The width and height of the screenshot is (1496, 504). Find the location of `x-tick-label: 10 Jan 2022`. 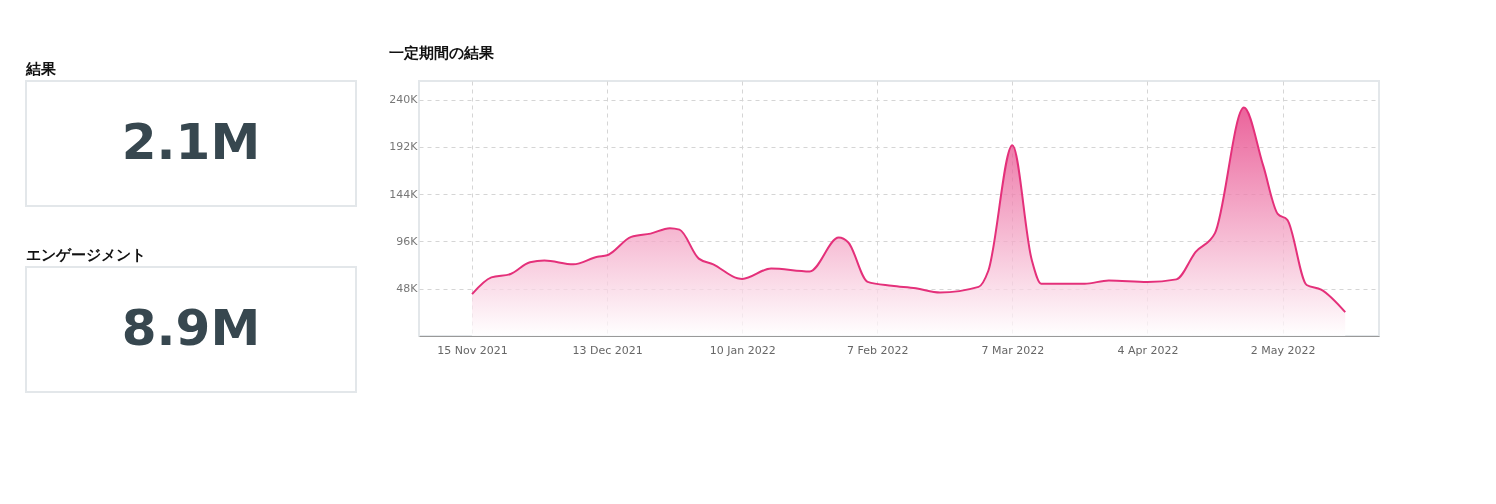

x-tick-label: 10 Jan 2022 is located at coordinates (742, 350).